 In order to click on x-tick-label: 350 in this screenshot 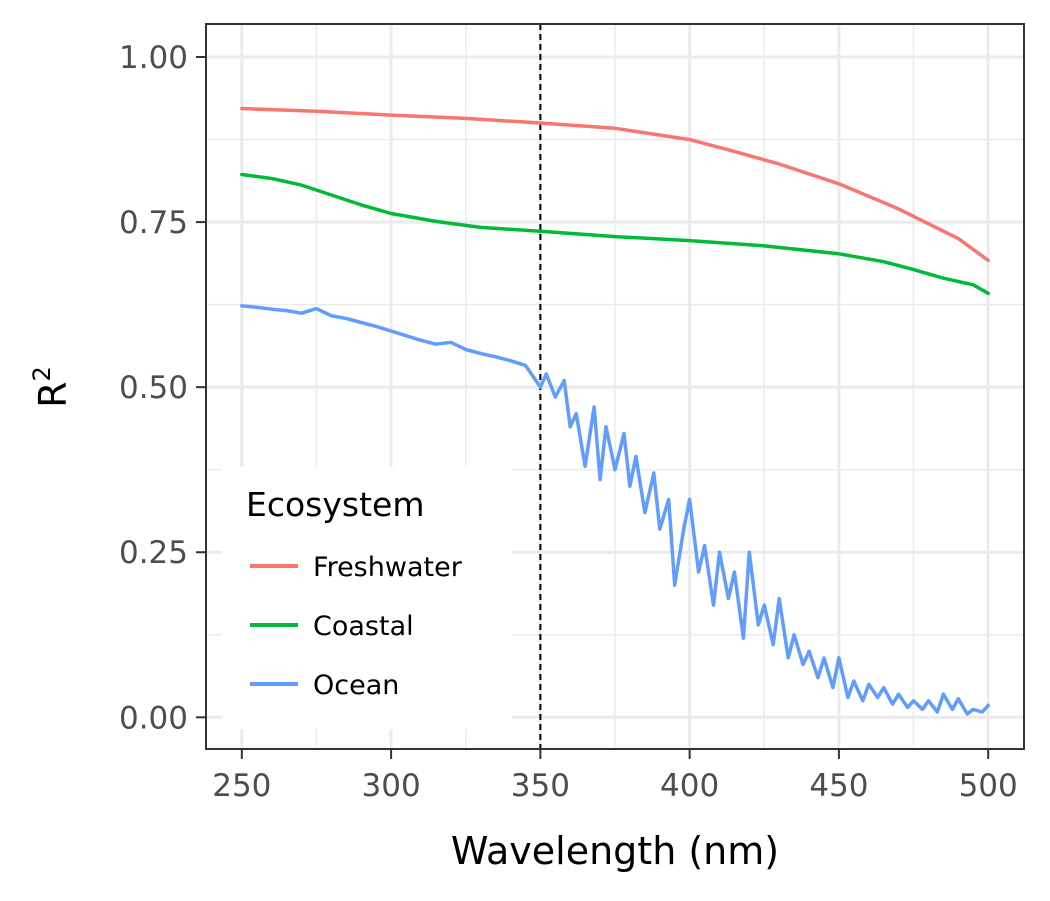, I will do `click(540, 786)`.